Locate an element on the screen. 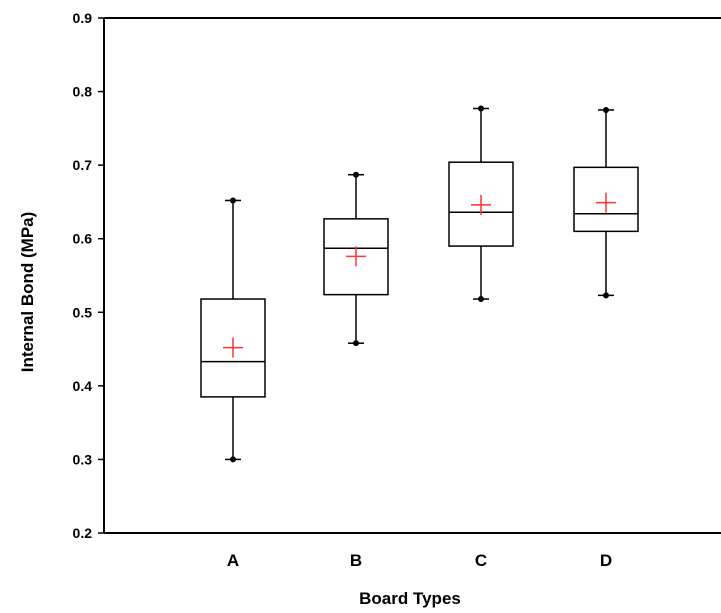 The width and height of the screenshot is (721, 613). y-tick-label: 0.9 is located at coordinates (83, 18).